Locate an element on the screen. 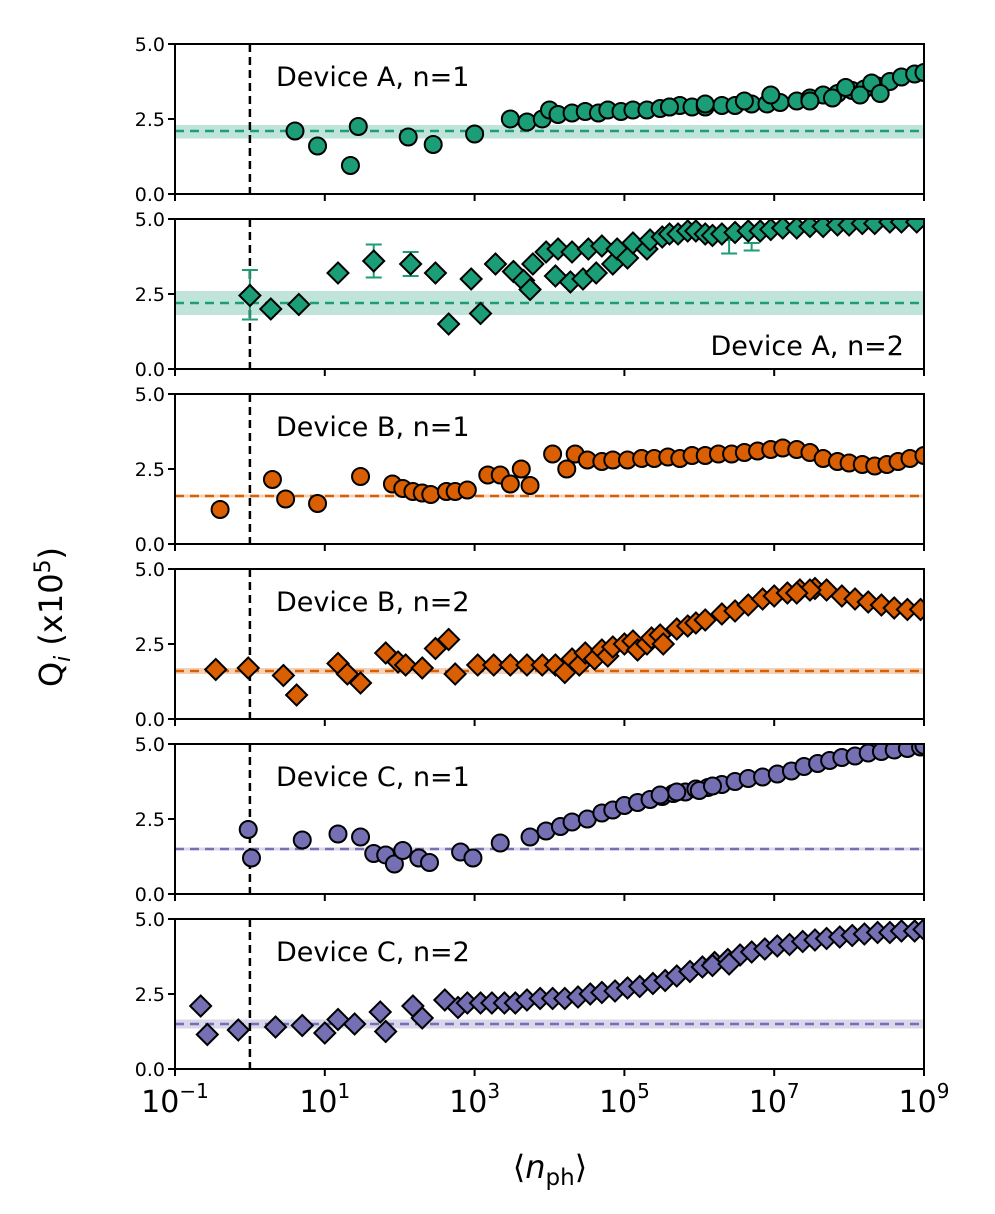 Image resolution: width=995 pixels, height=1214 pixels. panel-label: Device B, n=2 is located at coordinates (373, 602).